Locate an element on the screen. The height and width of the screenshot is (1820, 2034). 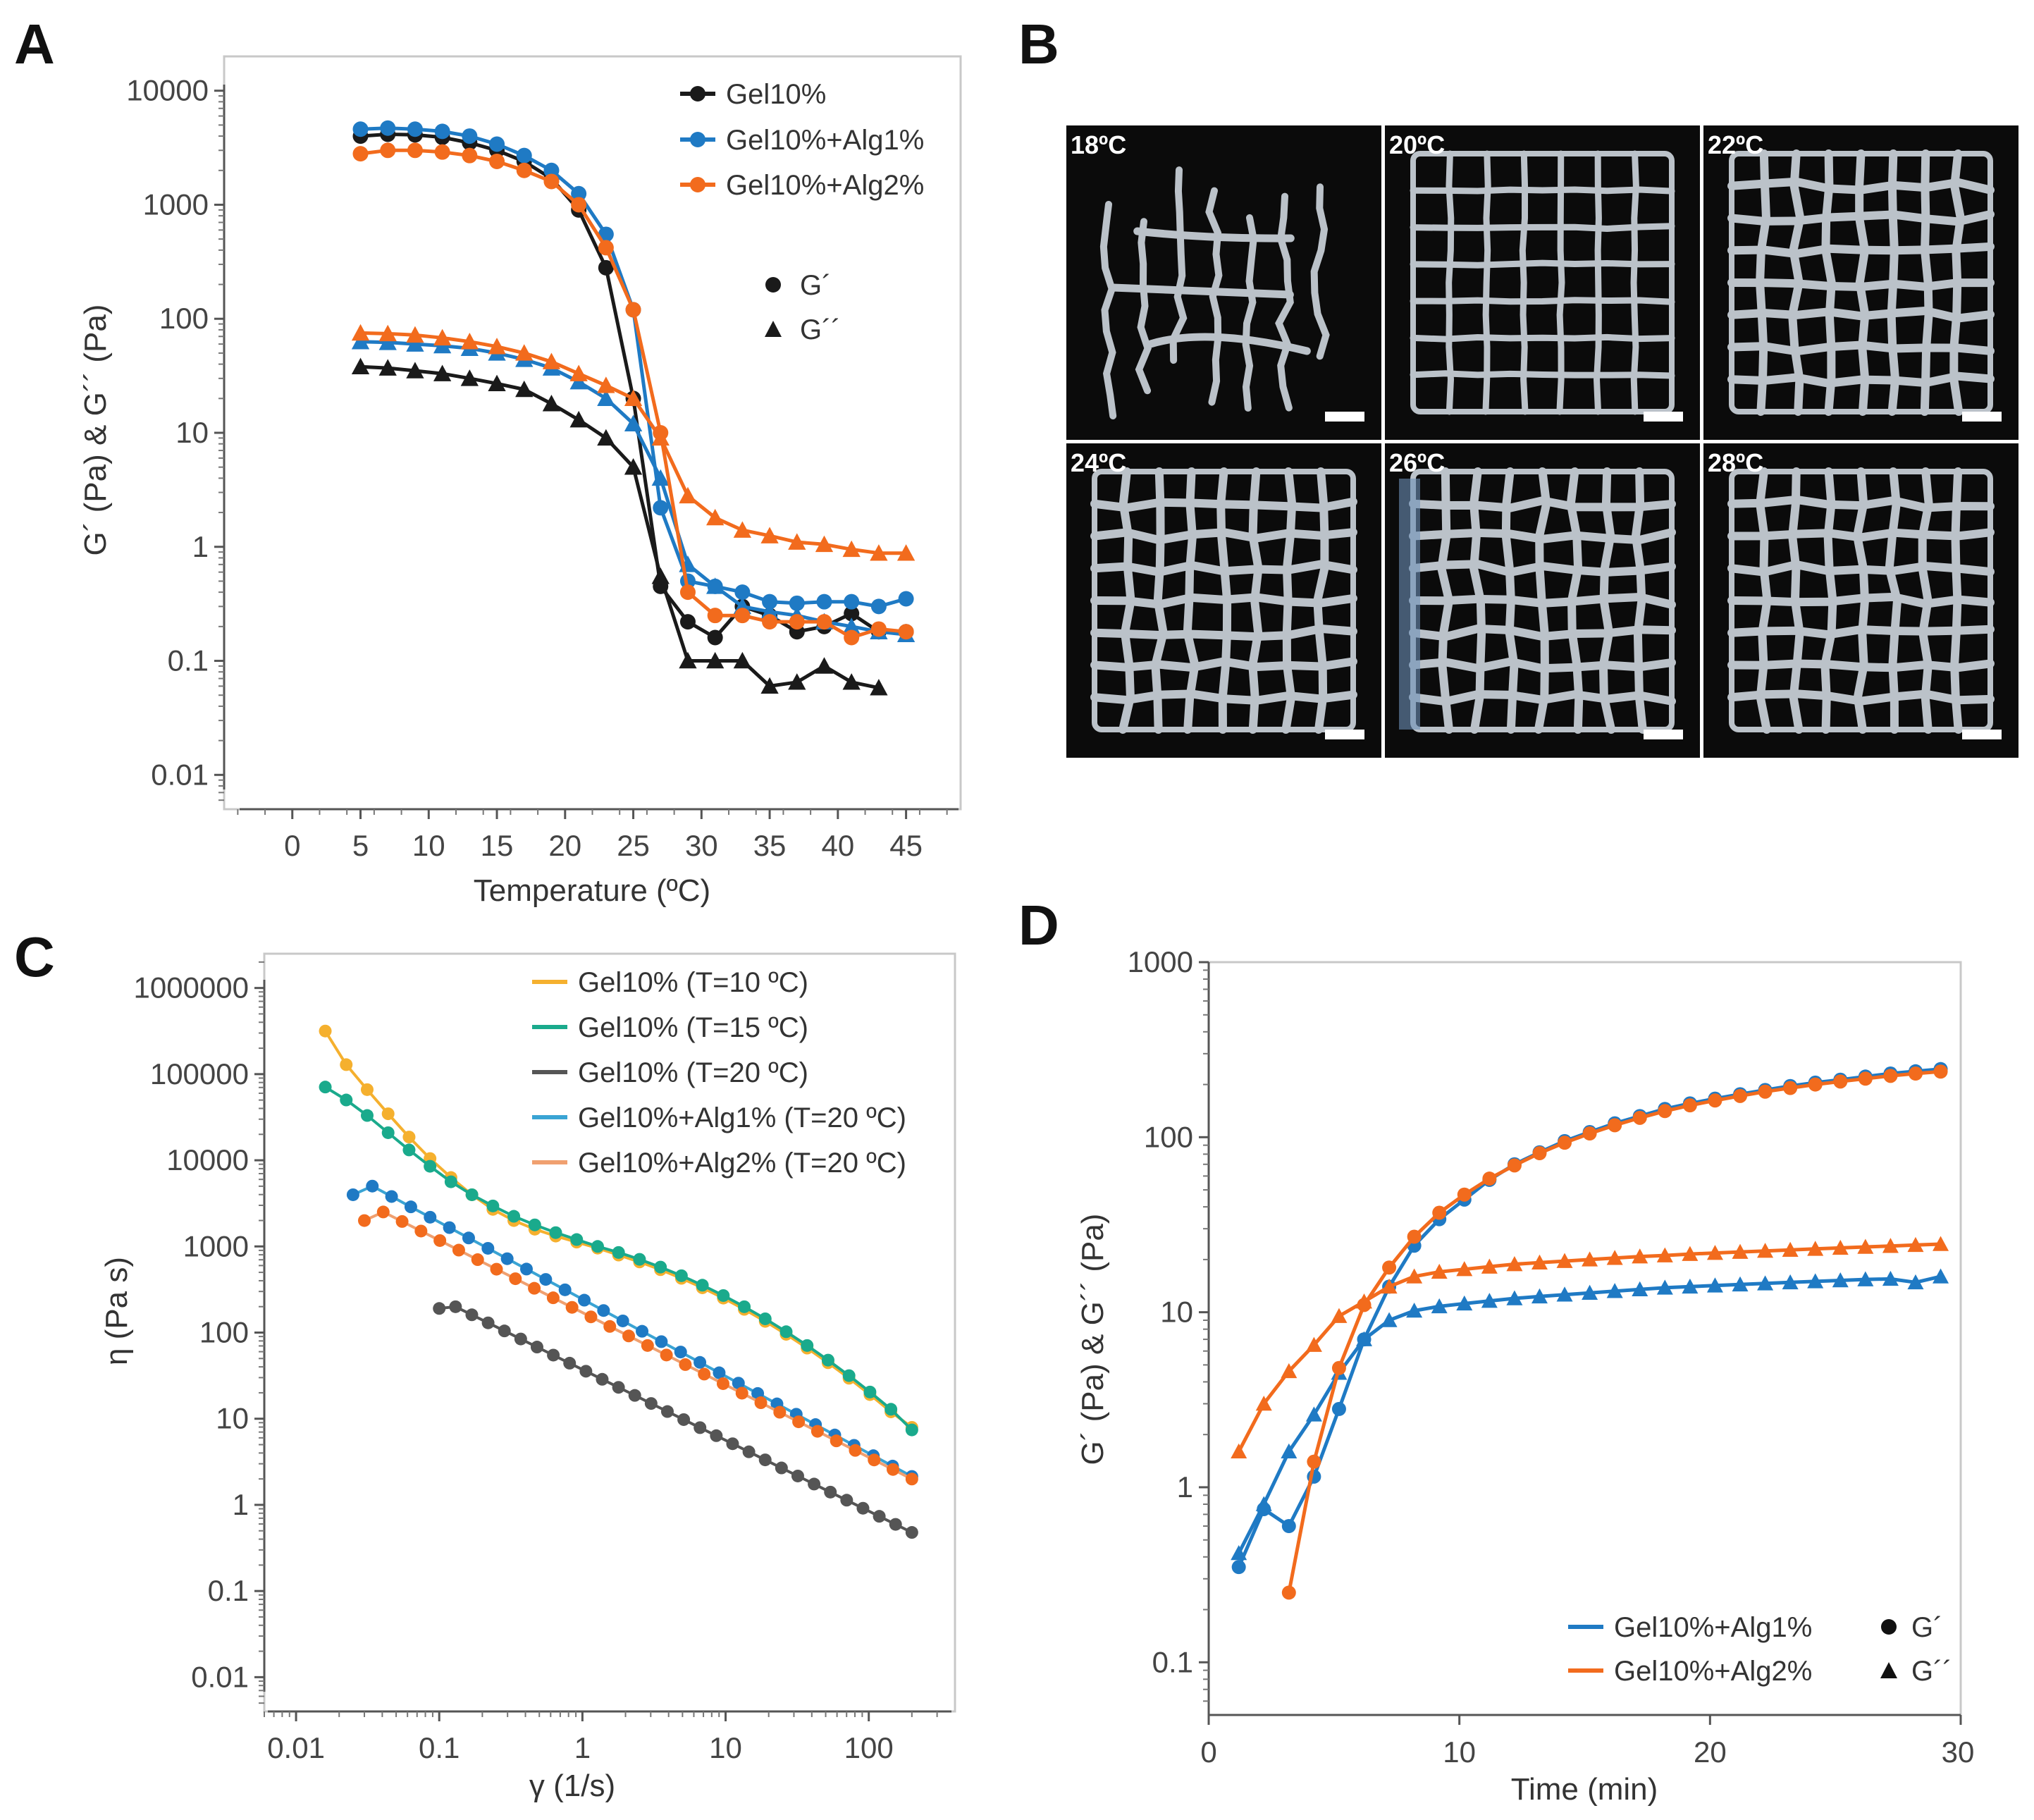
legend-c-label-1: Gel10% (T=15 ºC) is located at coordinates (693, 1027).